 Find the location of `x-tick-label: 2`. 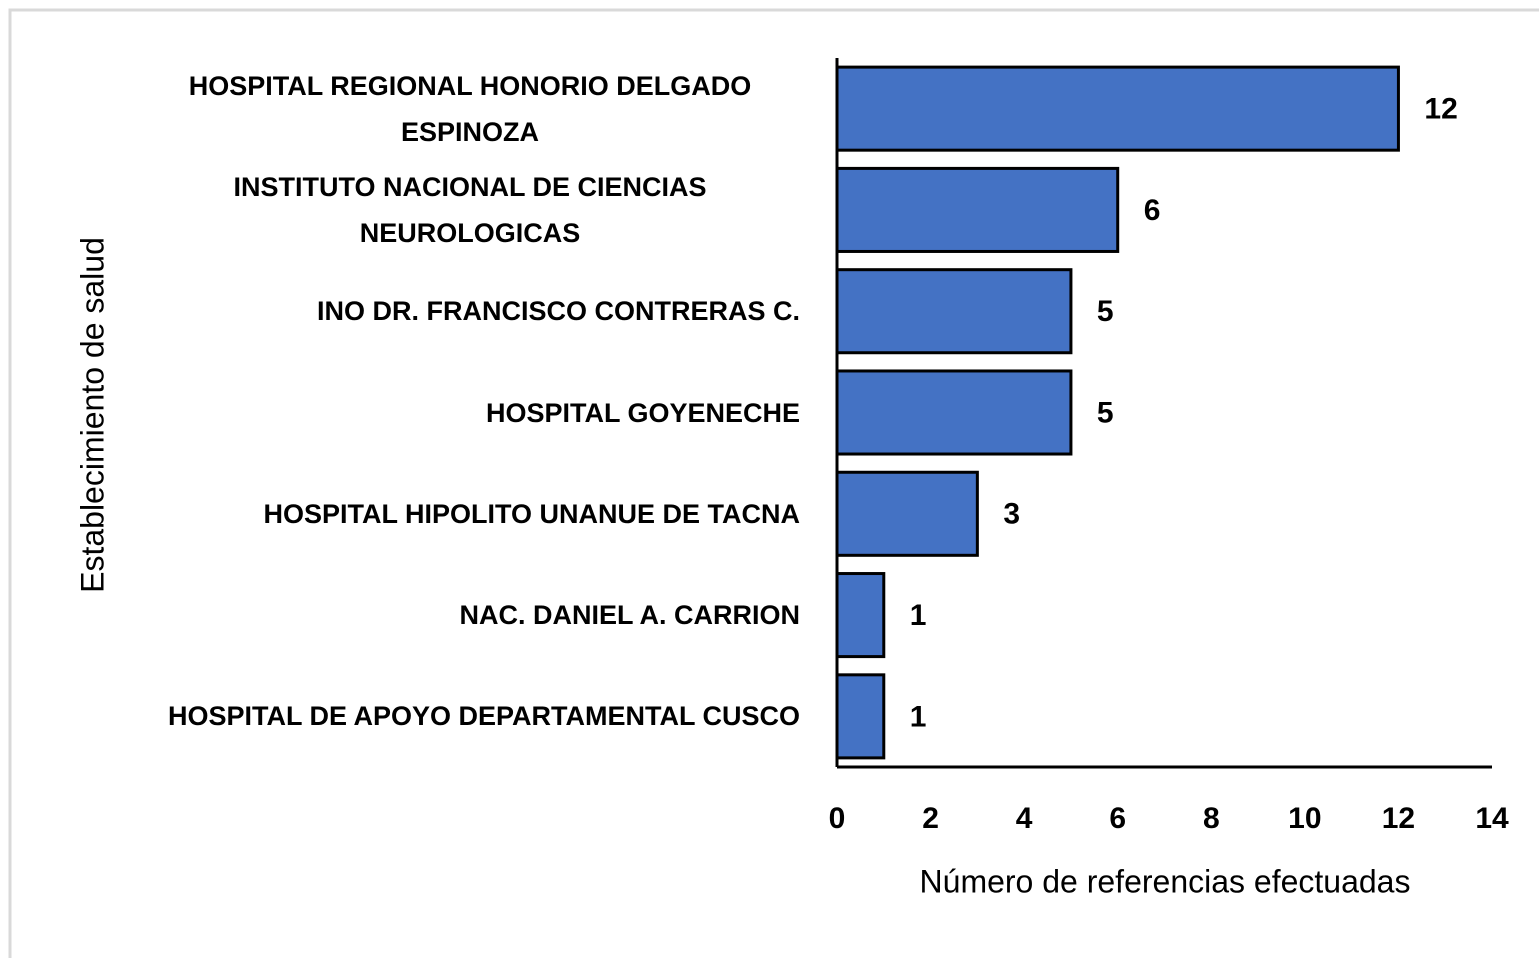

x-tick-label: 2 is located at coordinates (930, 818).